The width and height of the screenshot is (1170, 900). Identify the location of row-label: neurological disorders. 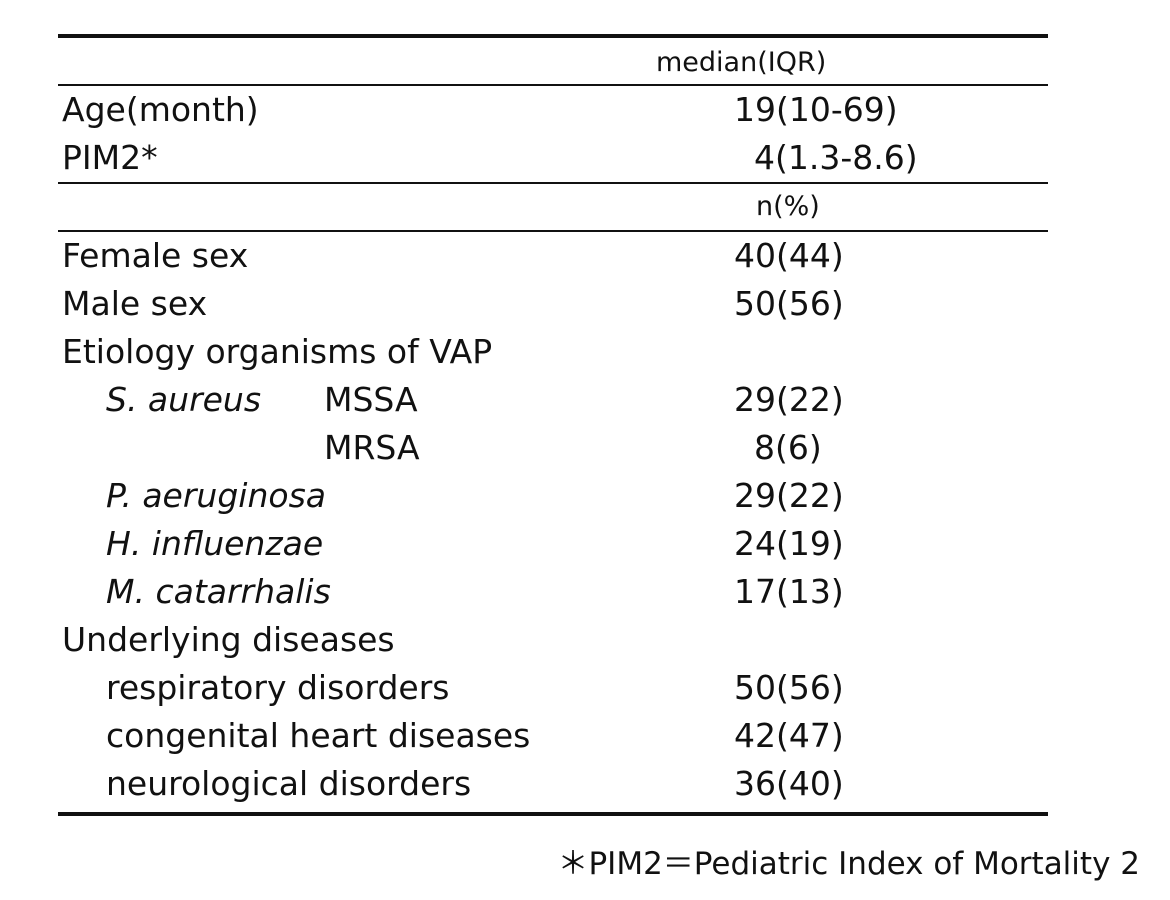
(289, 783).